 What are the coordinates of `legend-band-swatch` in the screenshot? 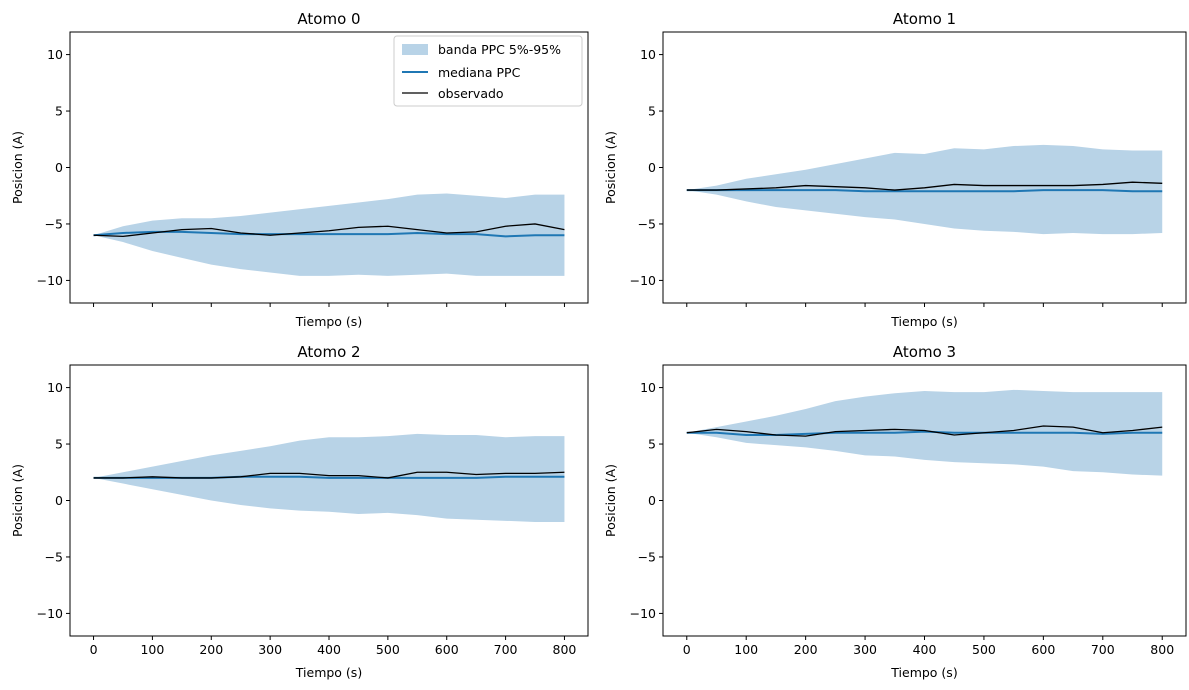 It's located at (415, 49).